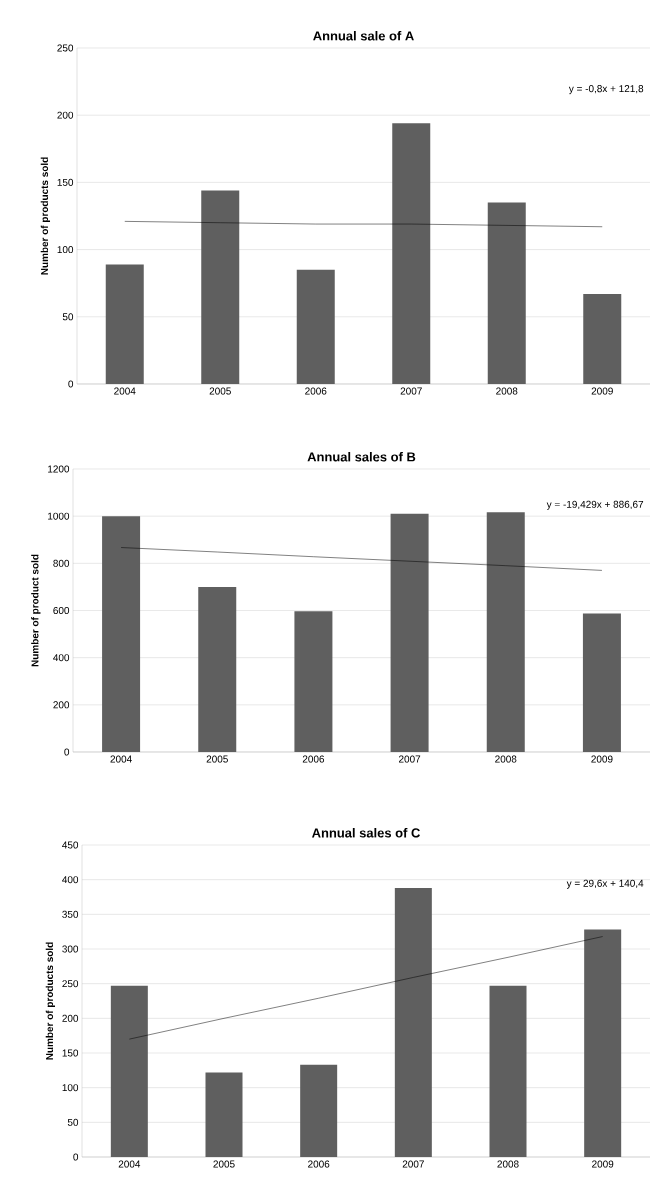  Describe the element at coordinates (605, 884) in the screenshot. I see `annotation: y = 29,6x + 140,4` at that location.